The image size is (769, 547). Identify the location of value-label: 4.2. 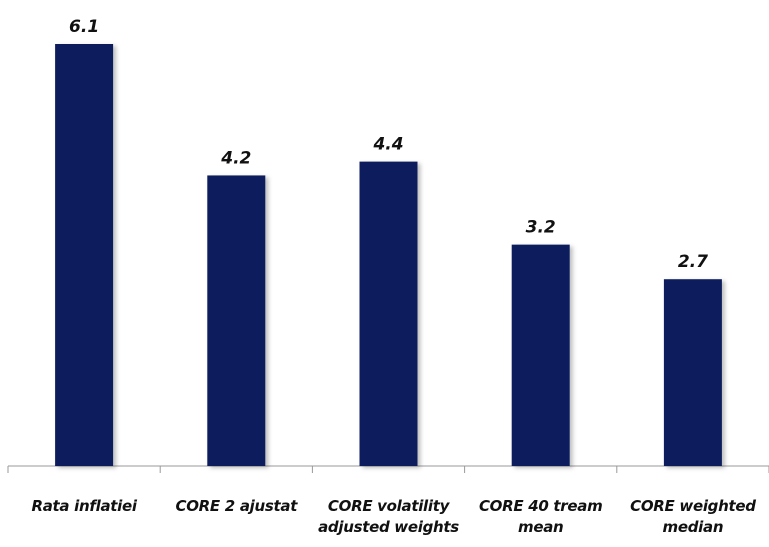
(235, 158).